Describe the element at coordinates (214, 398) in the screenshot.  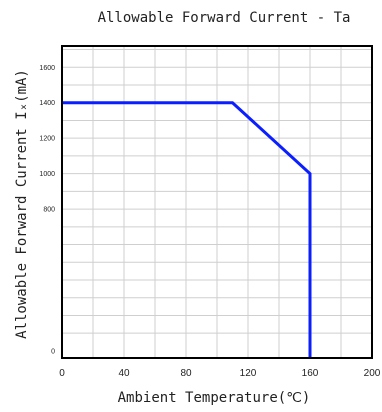
I see `x-axis-label: Ambient Temperature(℃)` at that location.